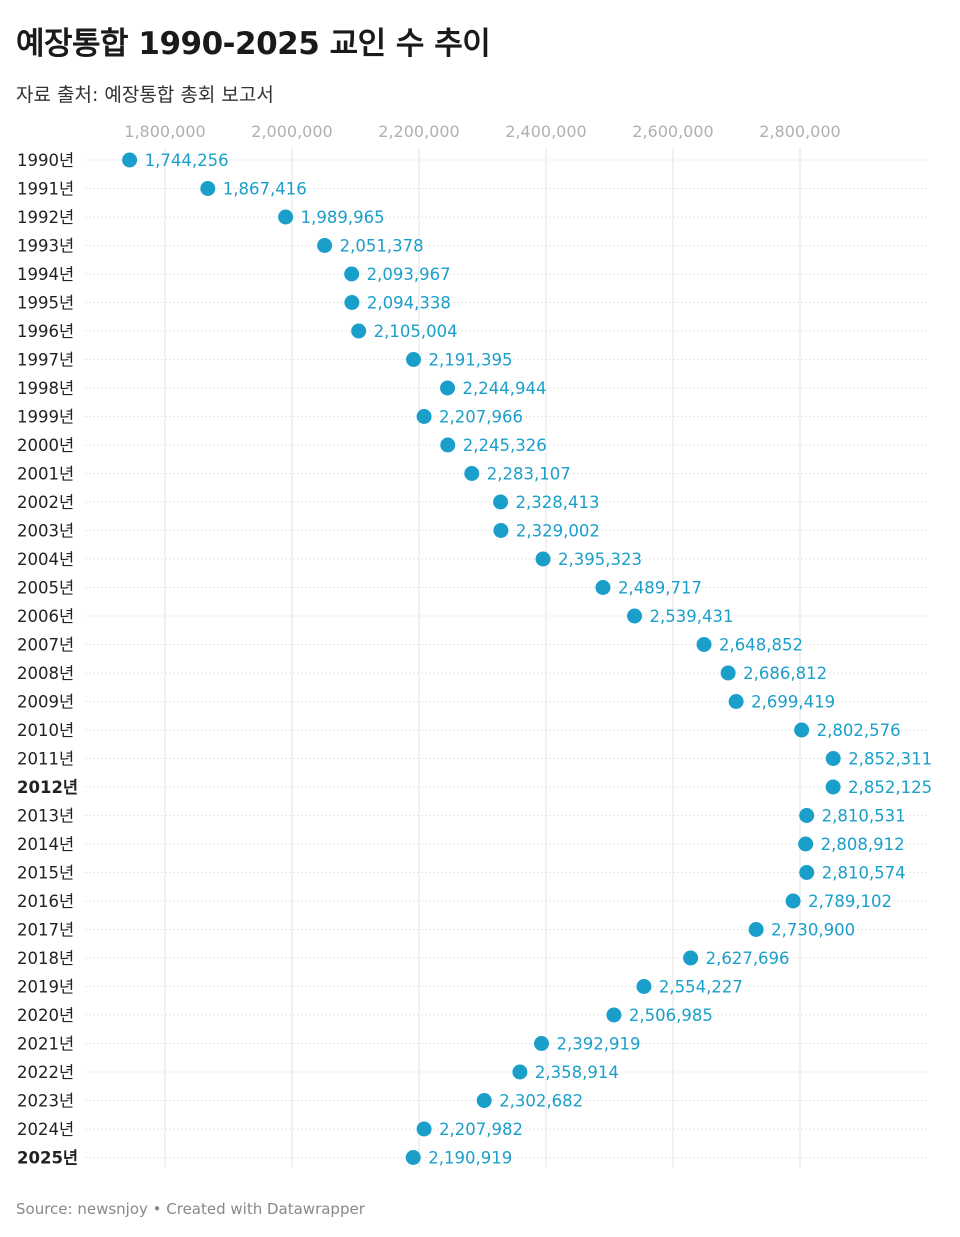  Describe the element at coordinates (45, 445) in the screenshot. I see `row-label: 2000년` at that location.